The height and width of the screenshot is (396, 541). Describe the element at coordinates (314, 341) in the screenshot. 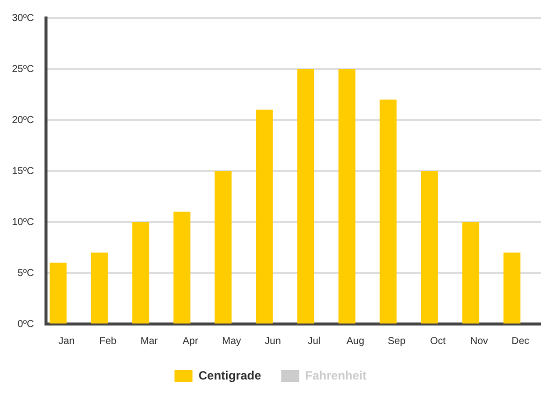

I see `x-tick-label: Jul` at that location.